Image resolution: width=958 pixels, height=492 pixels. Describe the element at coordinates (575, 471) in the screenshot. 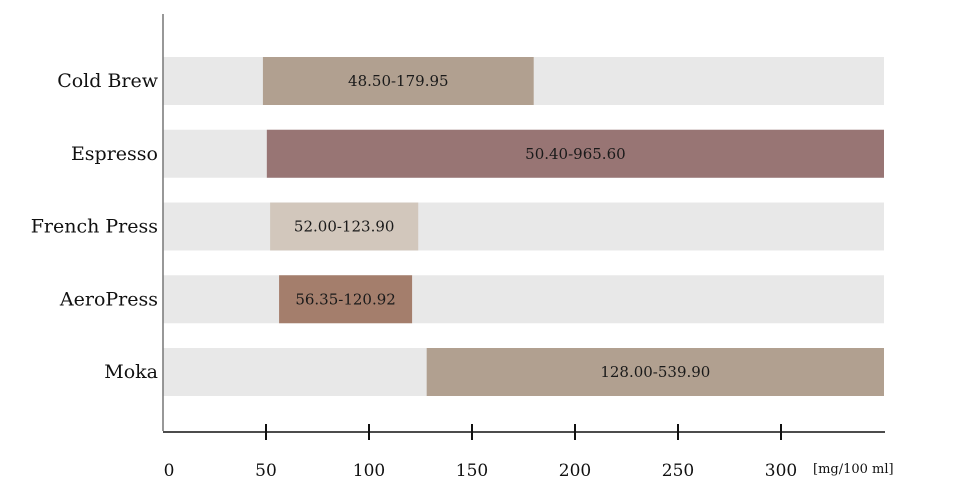

I see `x-tick-label-200: 200` at that location.